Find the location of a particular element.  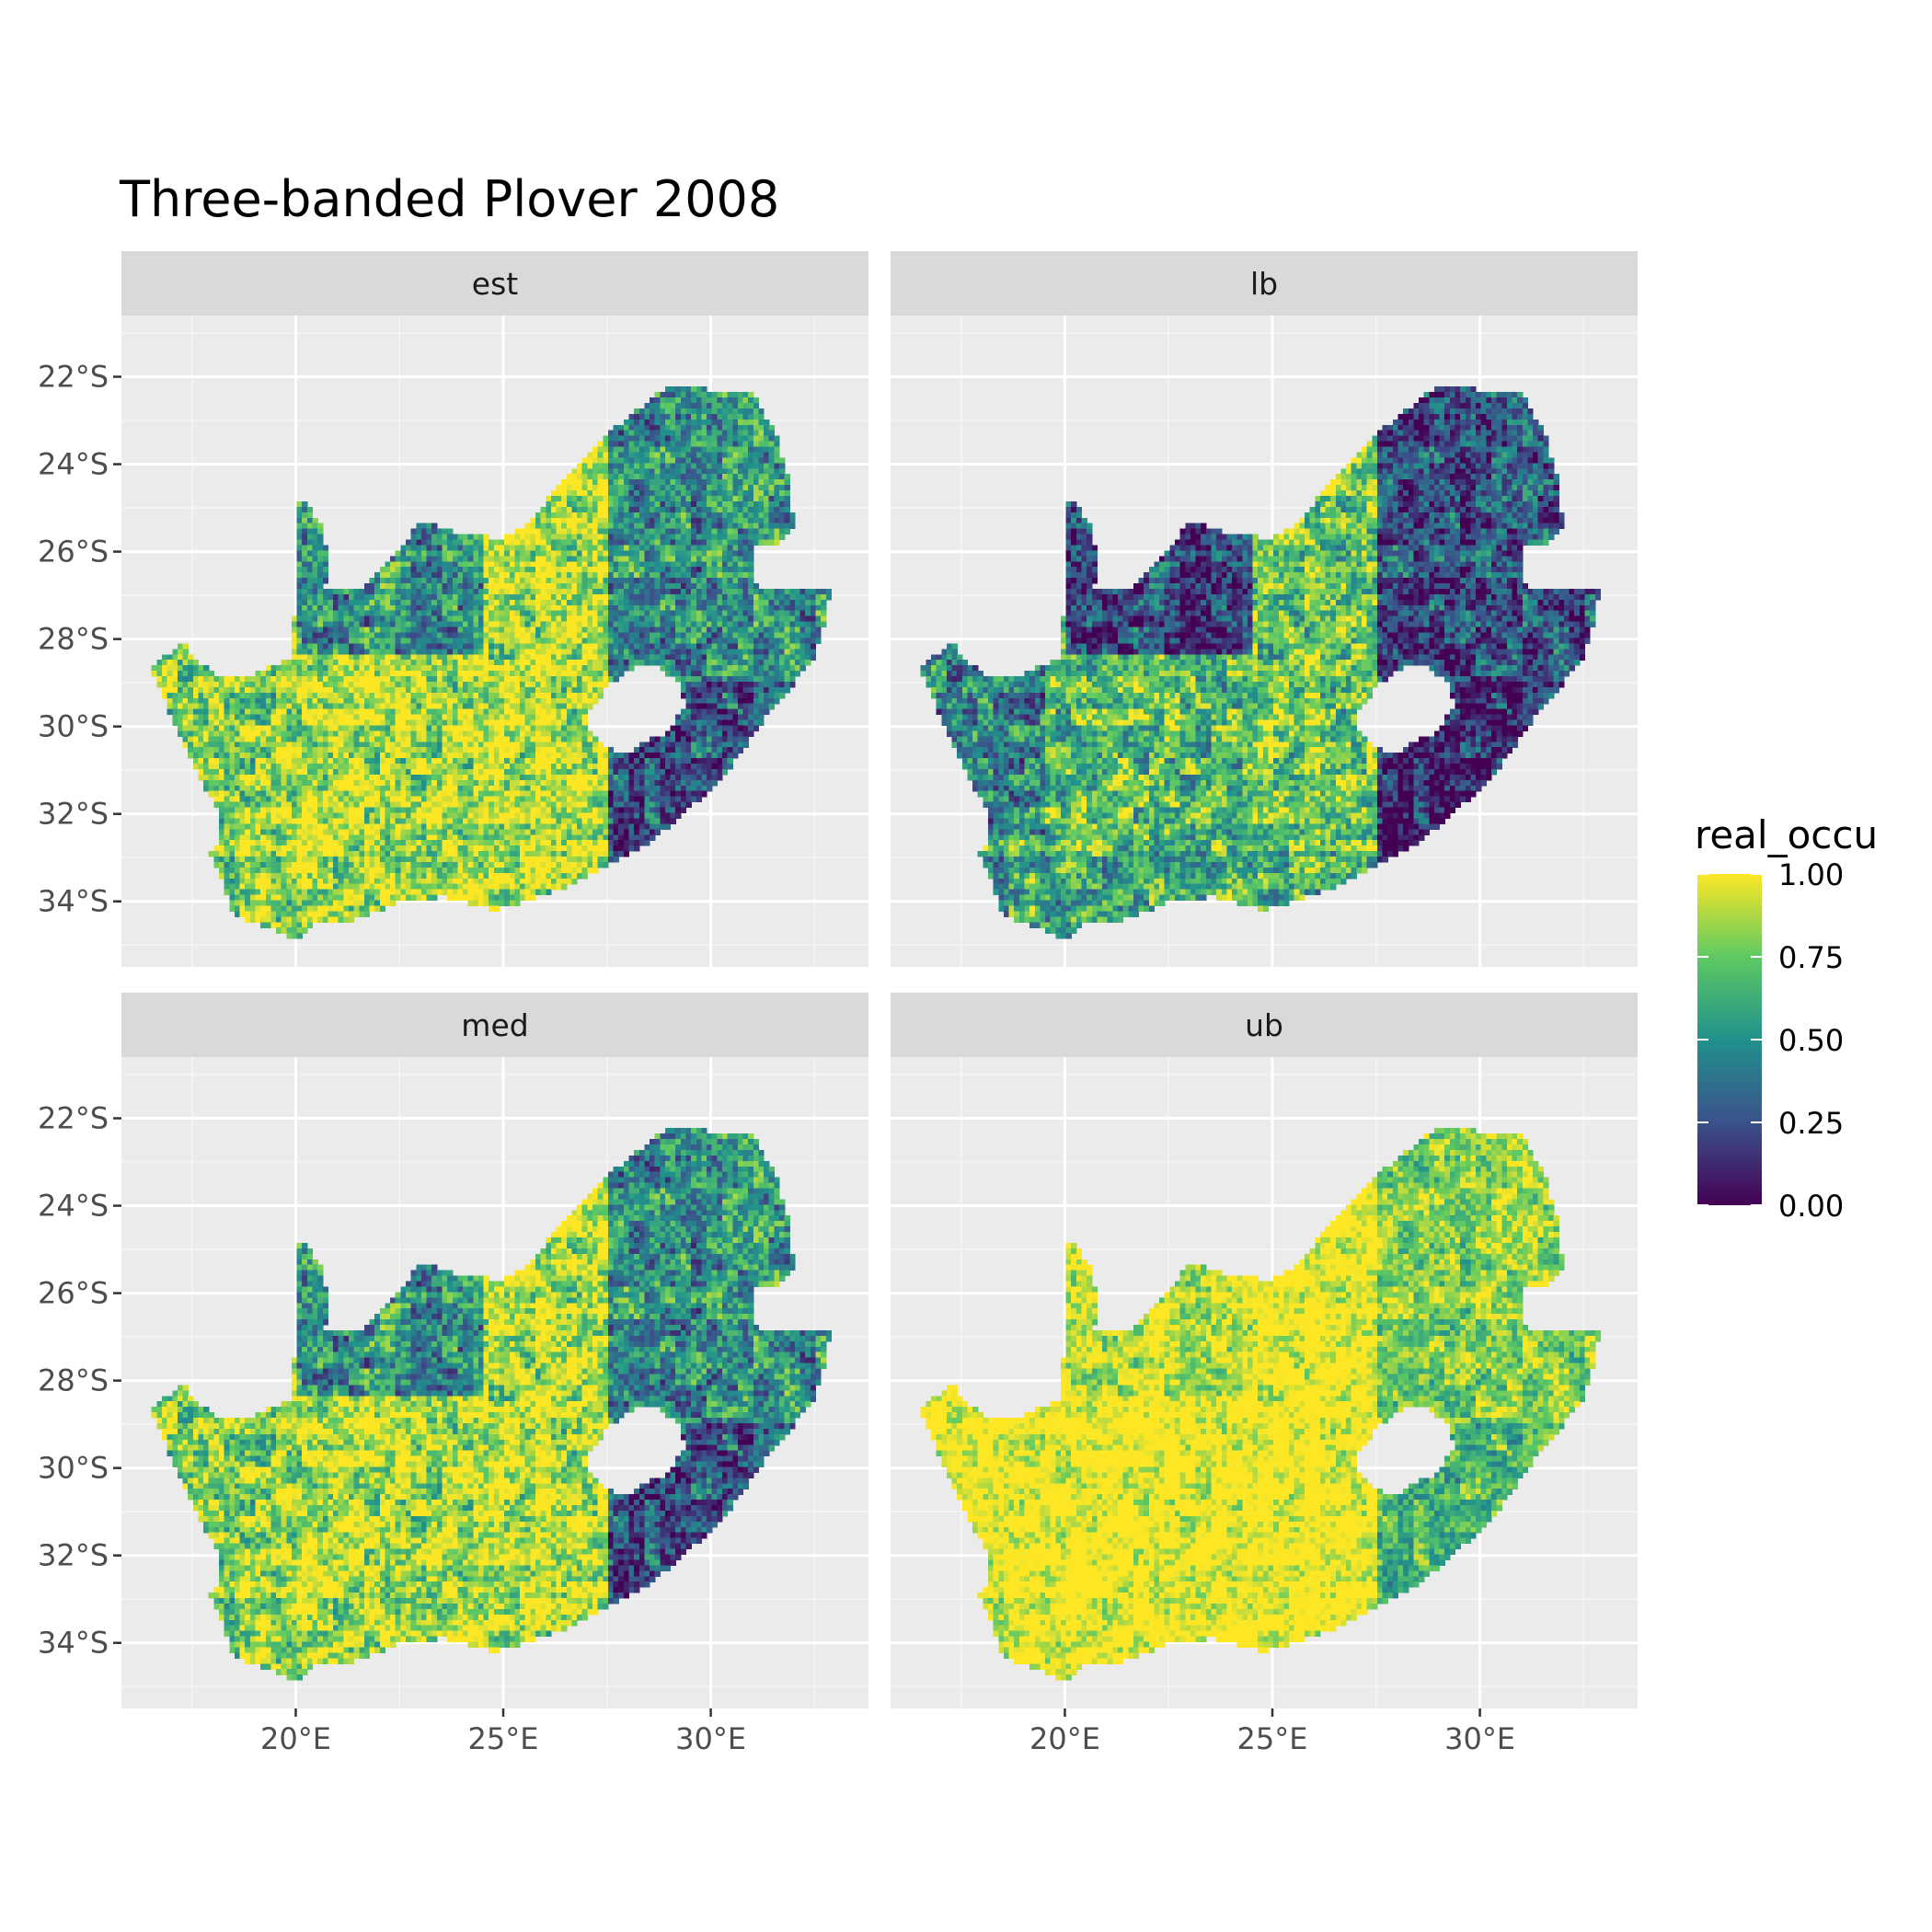

facet-strip-label: est is located at coordinates (495, 284).